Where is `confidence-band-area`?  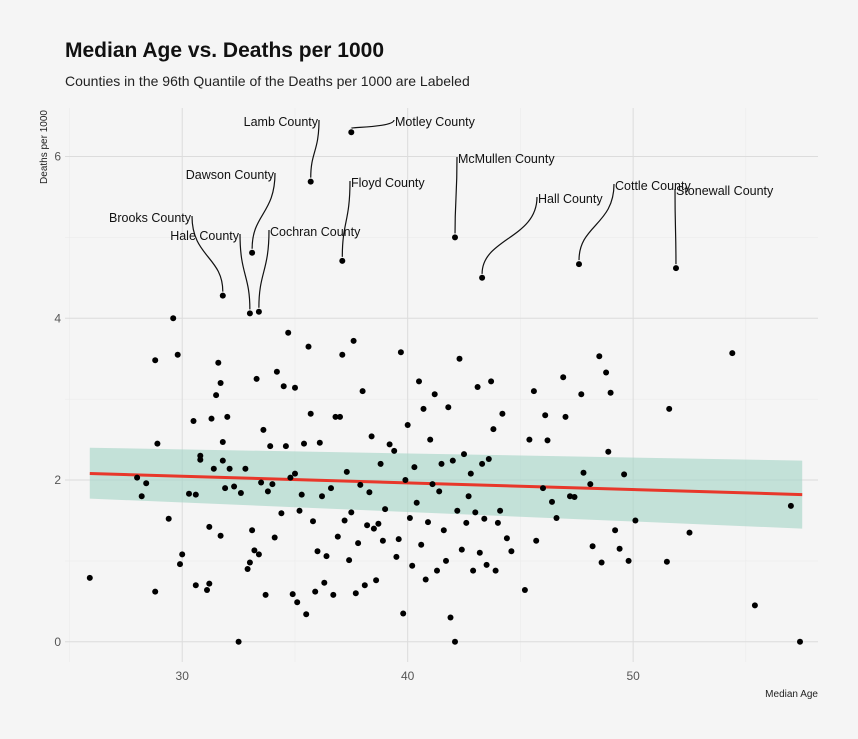
confidence-band-area is located at coordinates (446, 488).